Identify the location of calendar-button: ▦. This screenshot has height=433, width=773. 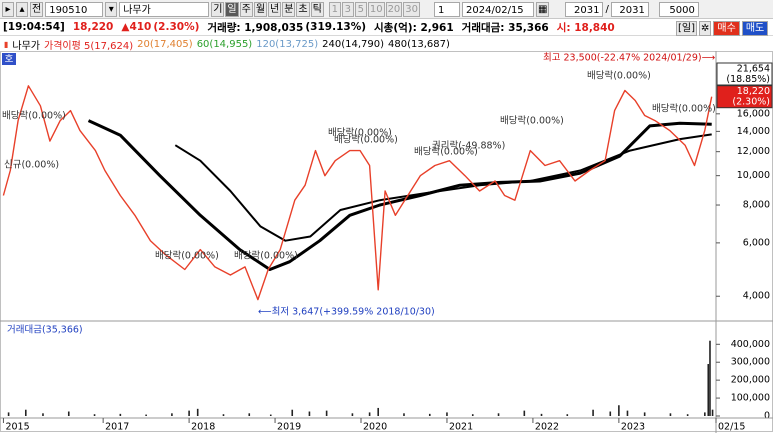
(543, 9).